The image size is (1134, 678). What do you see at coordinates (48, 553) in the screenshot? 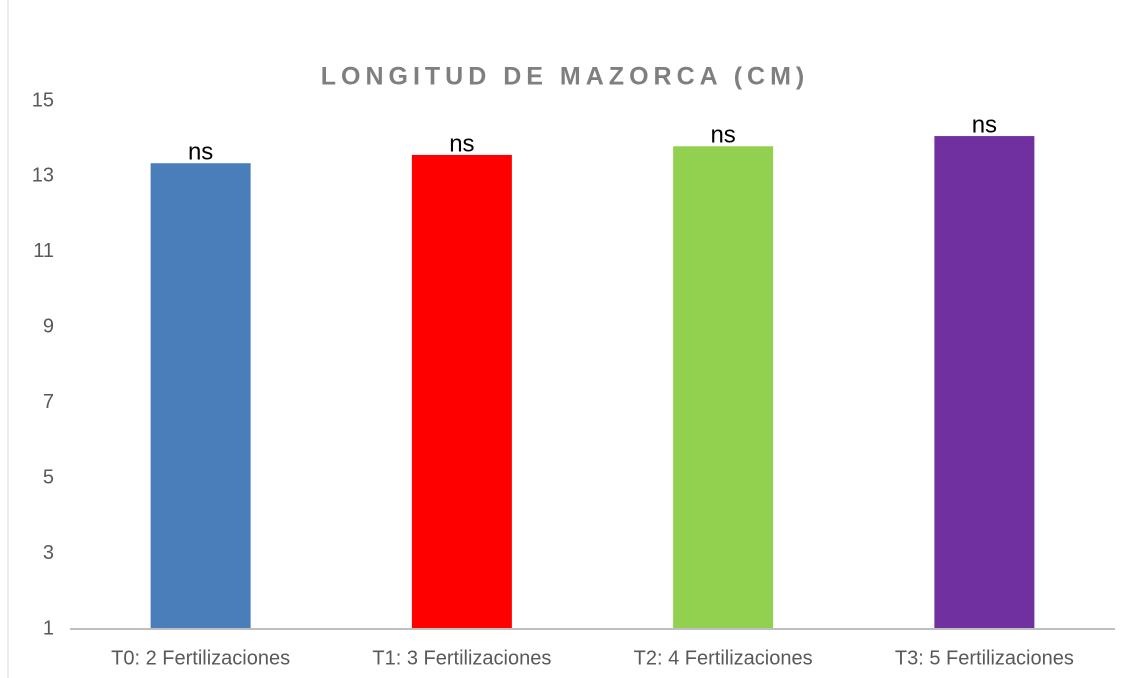
I see `y-tick-label: 3` at bounding box center [48, 553].